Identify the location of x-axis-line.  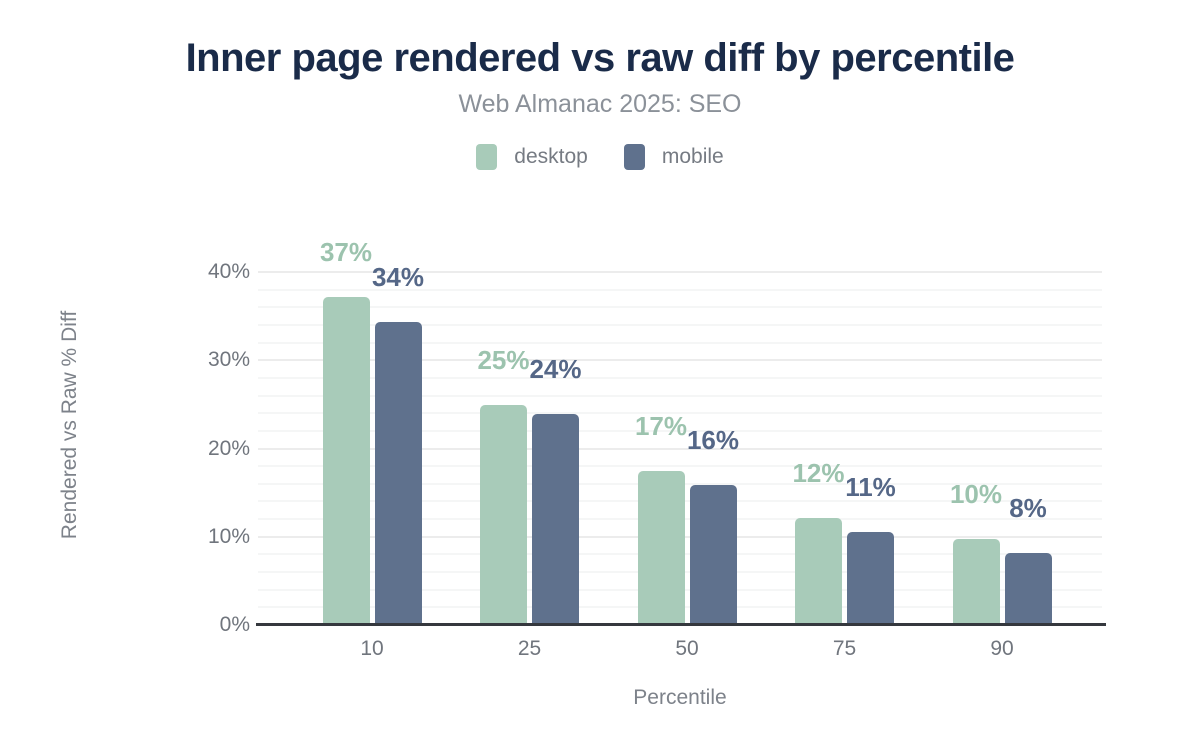
(681, 624).